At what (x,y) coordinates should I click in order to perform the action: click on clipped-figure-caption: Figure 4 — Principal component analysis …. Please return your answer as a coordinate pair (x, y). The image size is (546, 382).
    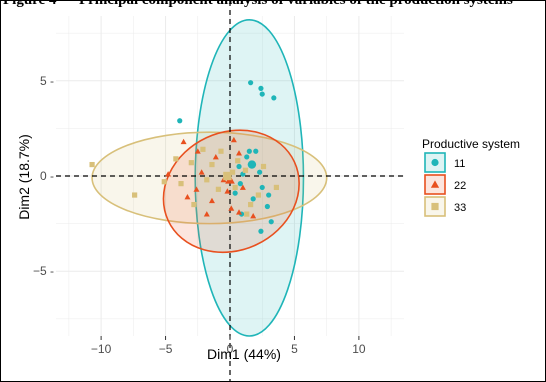
    Looking at the image, I should click on (258, 4).